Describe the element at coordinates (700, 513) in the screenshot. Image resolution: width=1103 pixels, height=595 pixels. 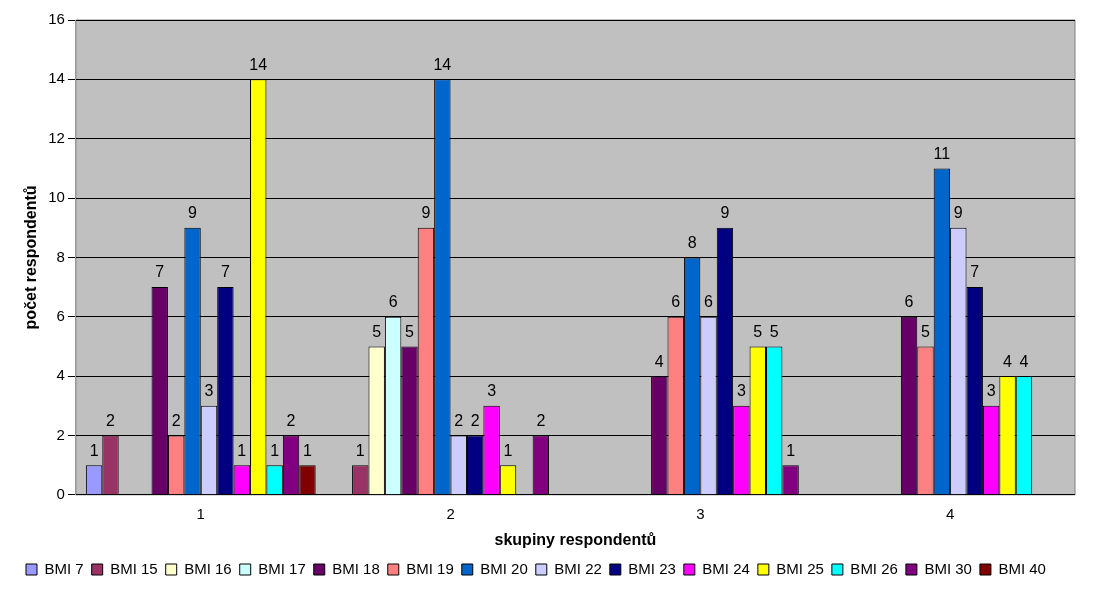
I see `x-tick-label: 3` at that location.